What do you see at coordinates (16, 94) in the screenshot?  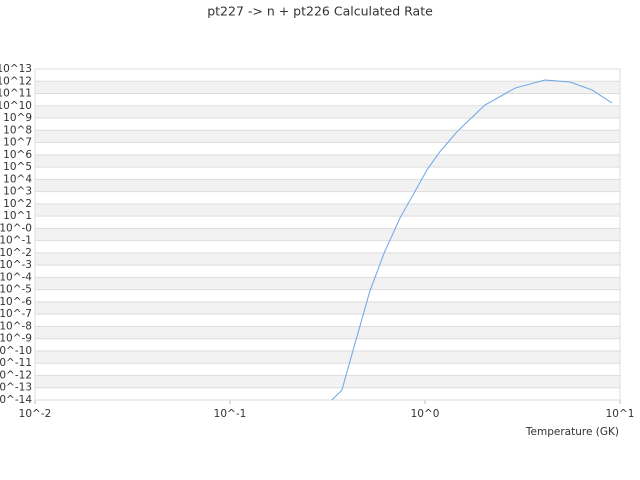 I see `y-tick-label: 10^11` at bounding box center [16, 94].